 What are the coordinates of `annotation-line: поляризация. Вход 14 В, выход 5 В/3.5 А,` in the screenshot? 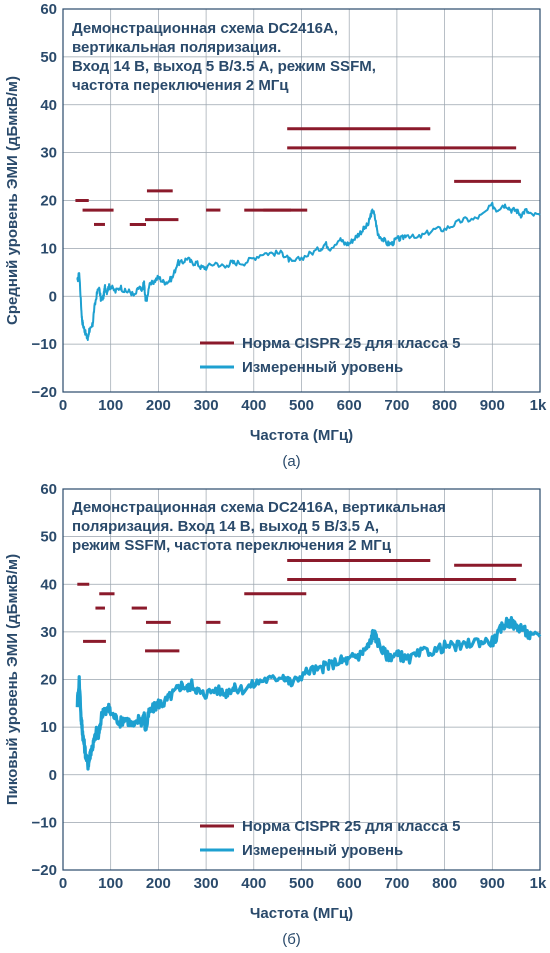 It's located at (225, 526).